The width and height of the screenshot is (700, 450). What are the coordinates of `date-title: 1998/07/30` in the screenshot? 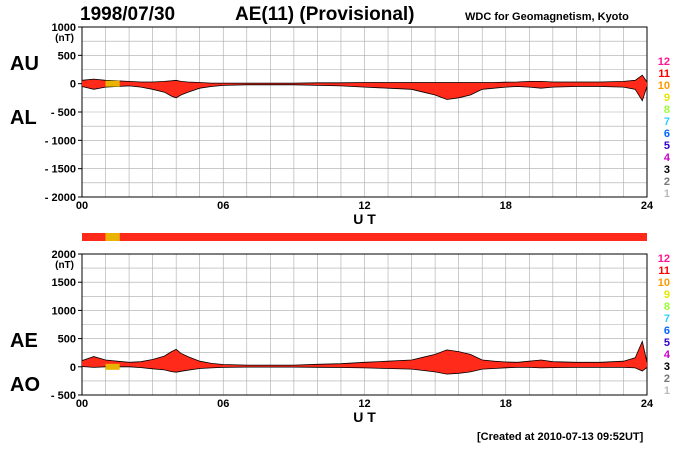 It's located at (128, 14).